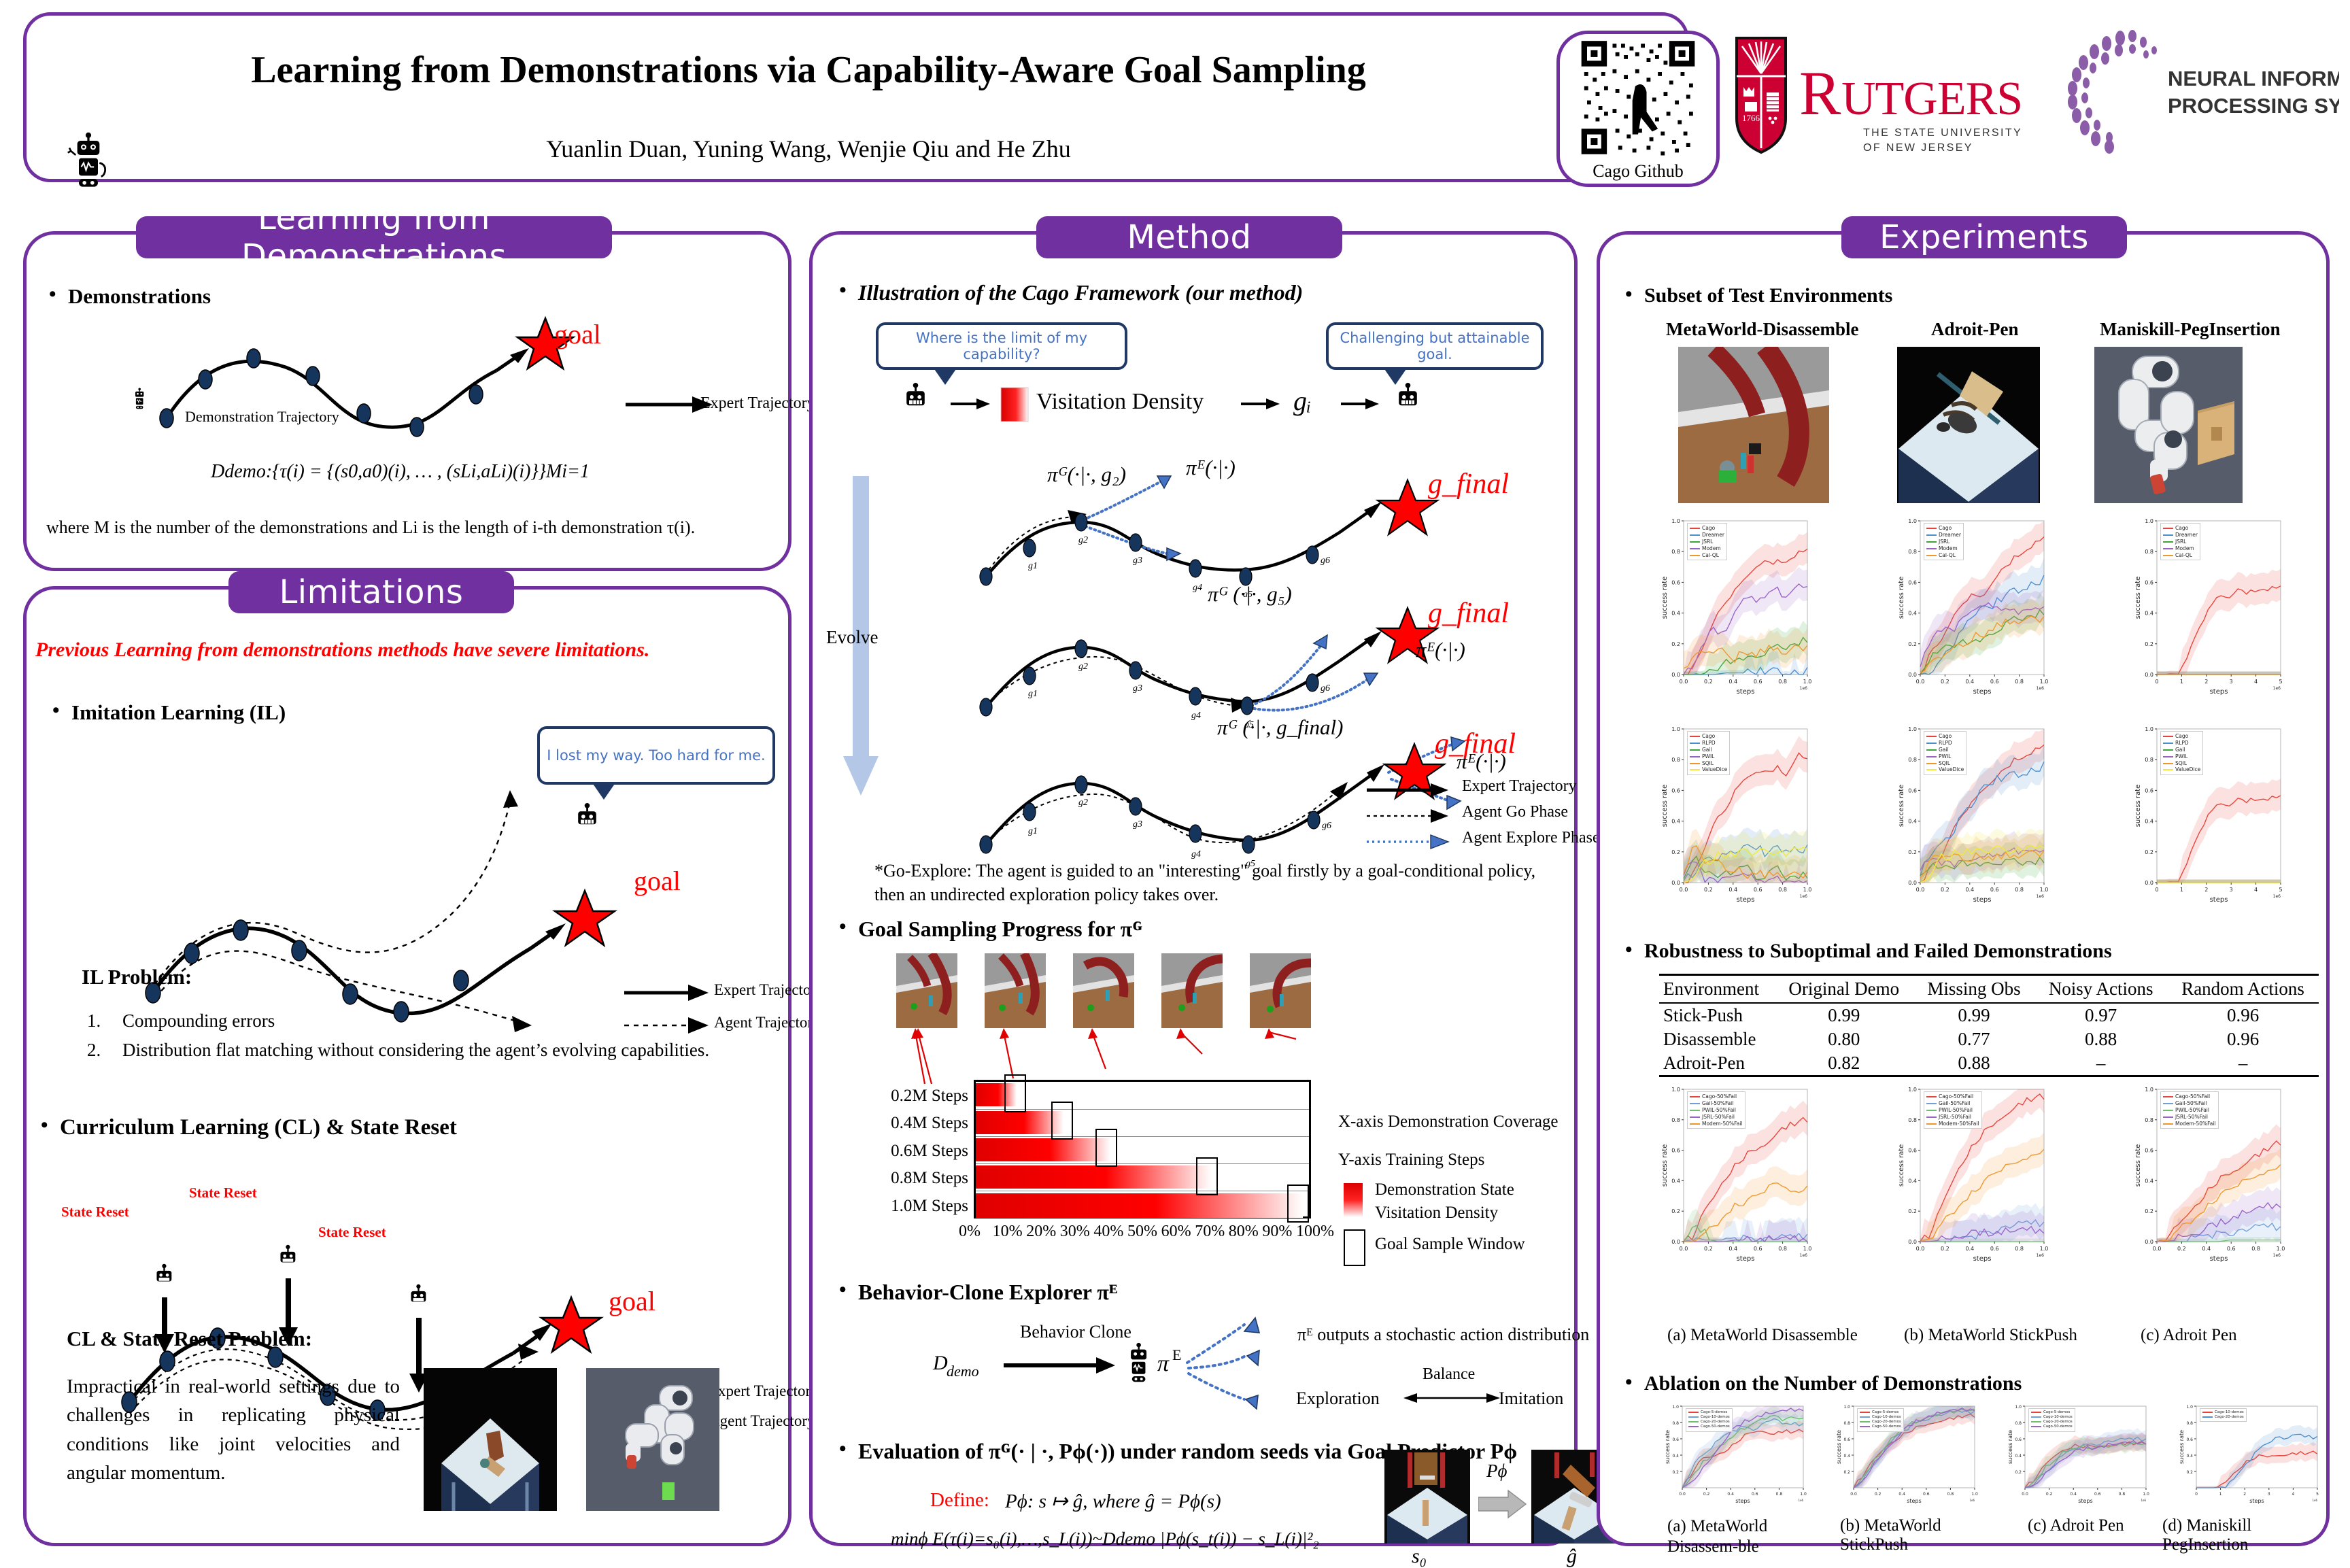  I want to click on neurips-line1-text: NEURAL INFORMATION, so click(2253, 78).